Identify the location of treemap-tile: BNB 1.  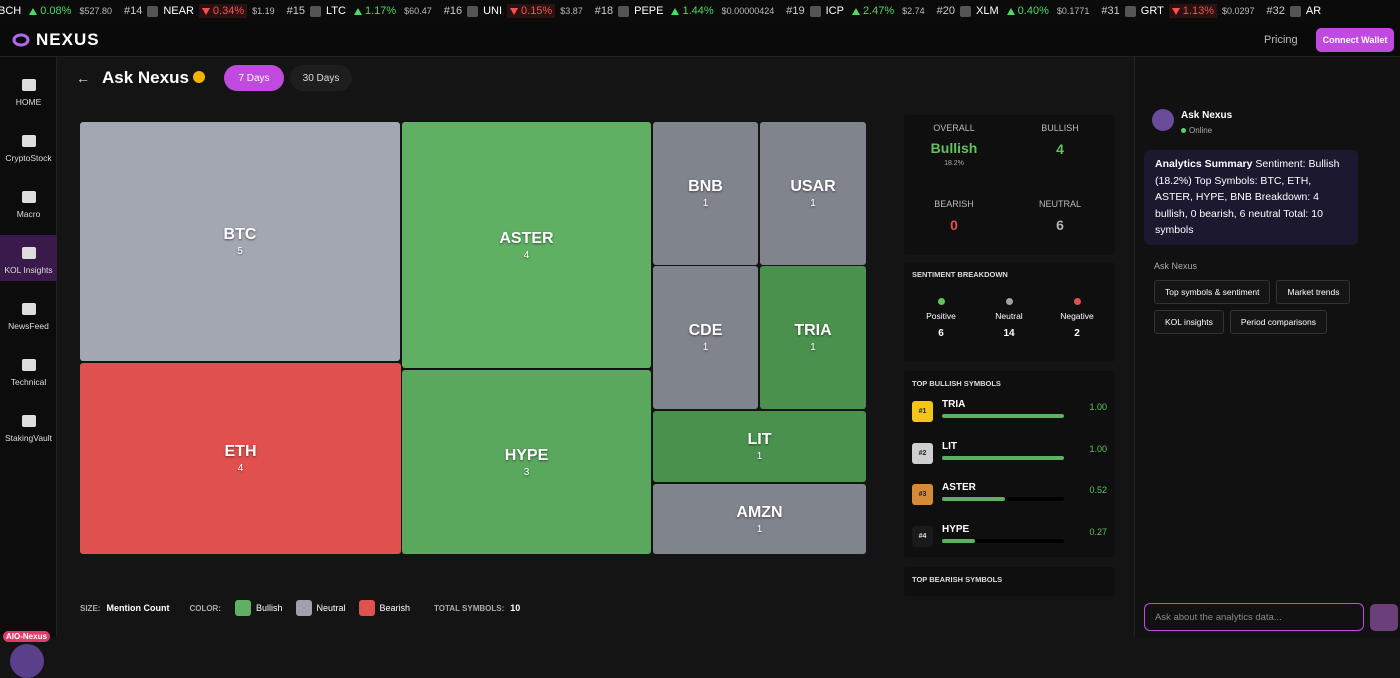
(705, 193).